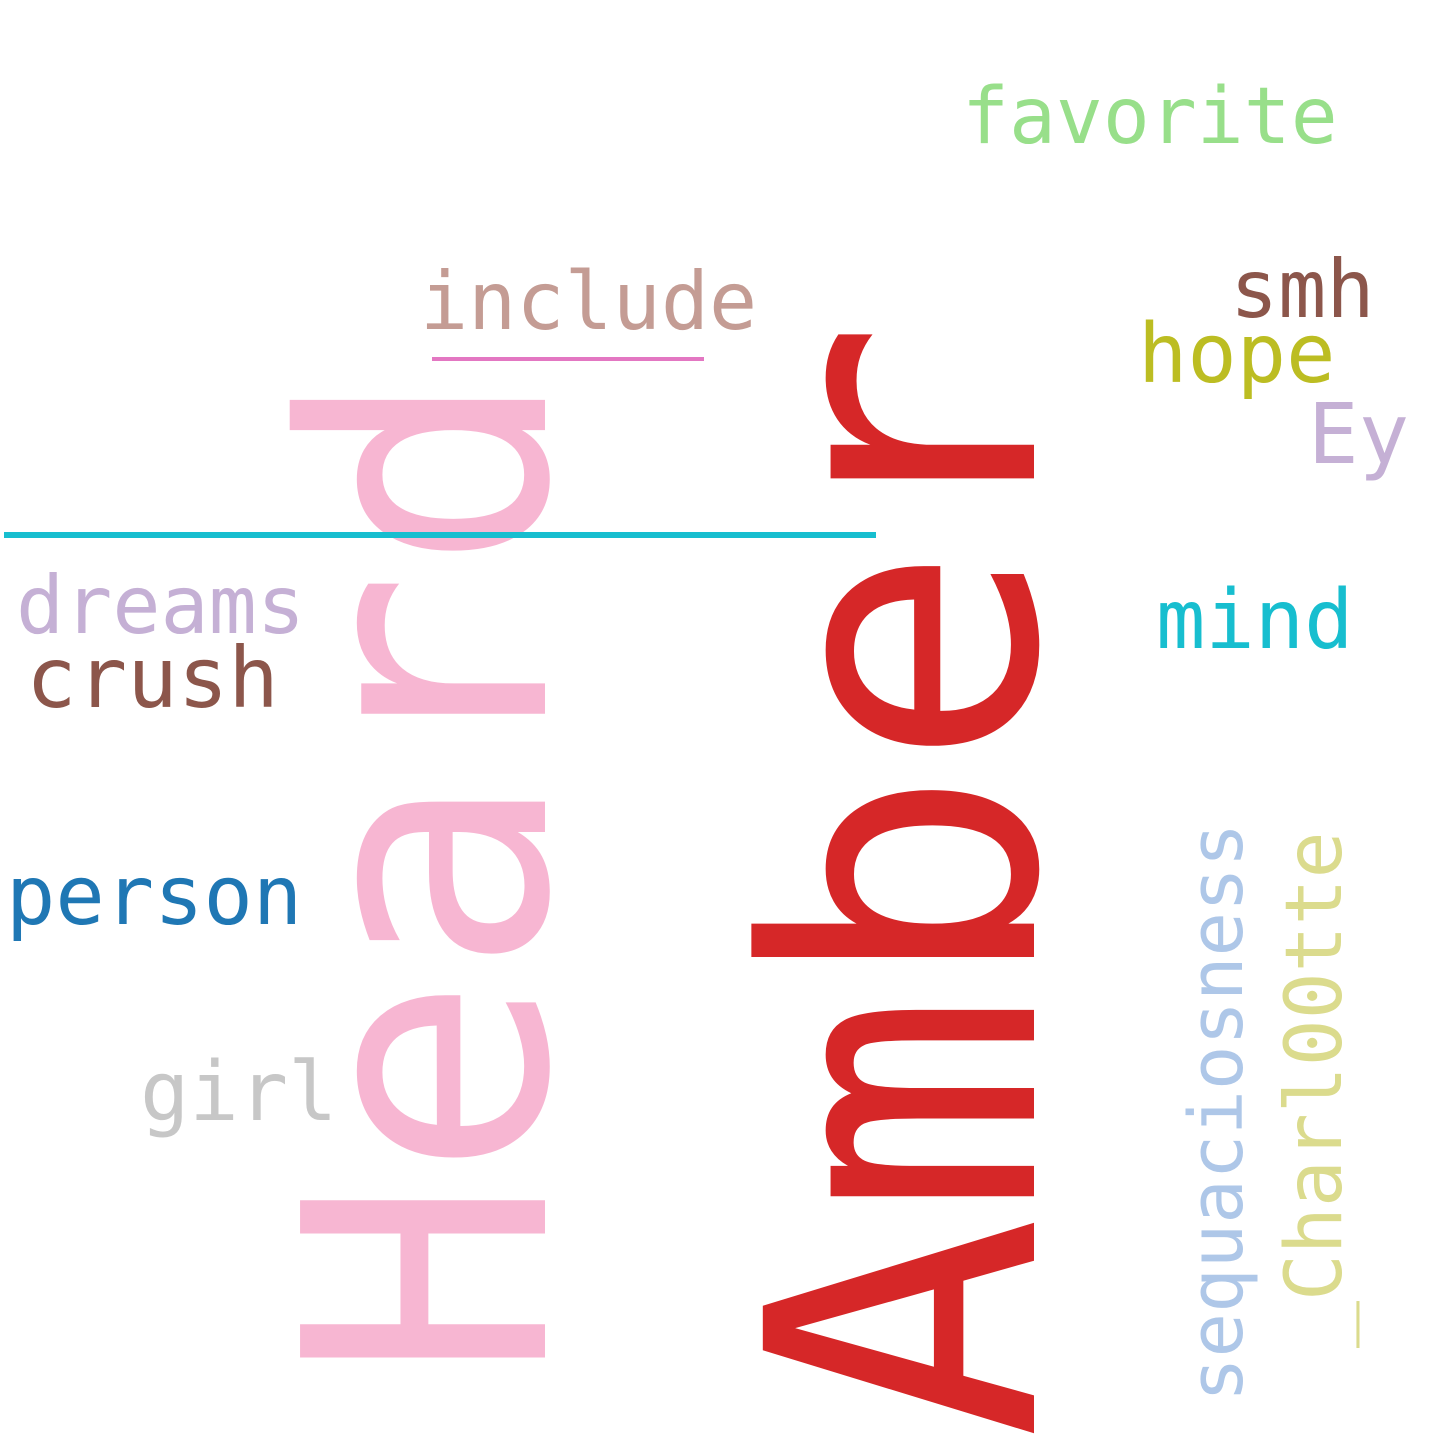  Describe the element at coordinates (152, 678) in the screenshot. I see `word-crush: crush` at that location.